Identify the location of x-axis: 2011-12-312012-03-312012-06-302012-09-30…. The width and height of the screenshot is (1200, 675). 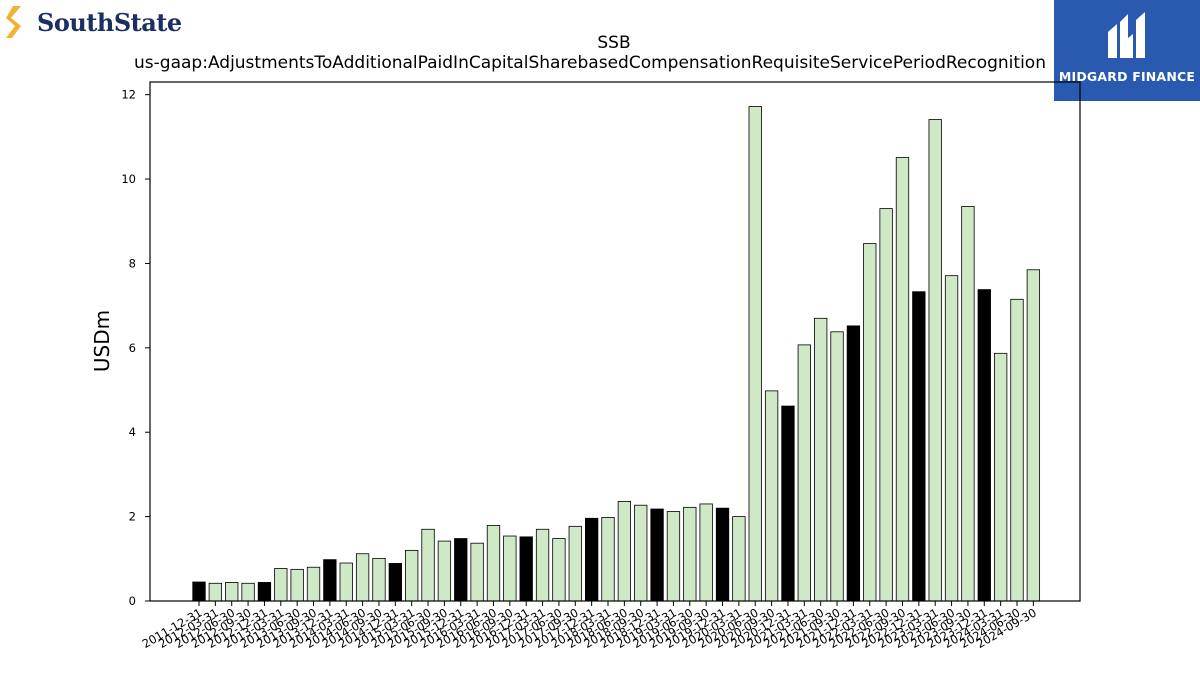
(589, 626).